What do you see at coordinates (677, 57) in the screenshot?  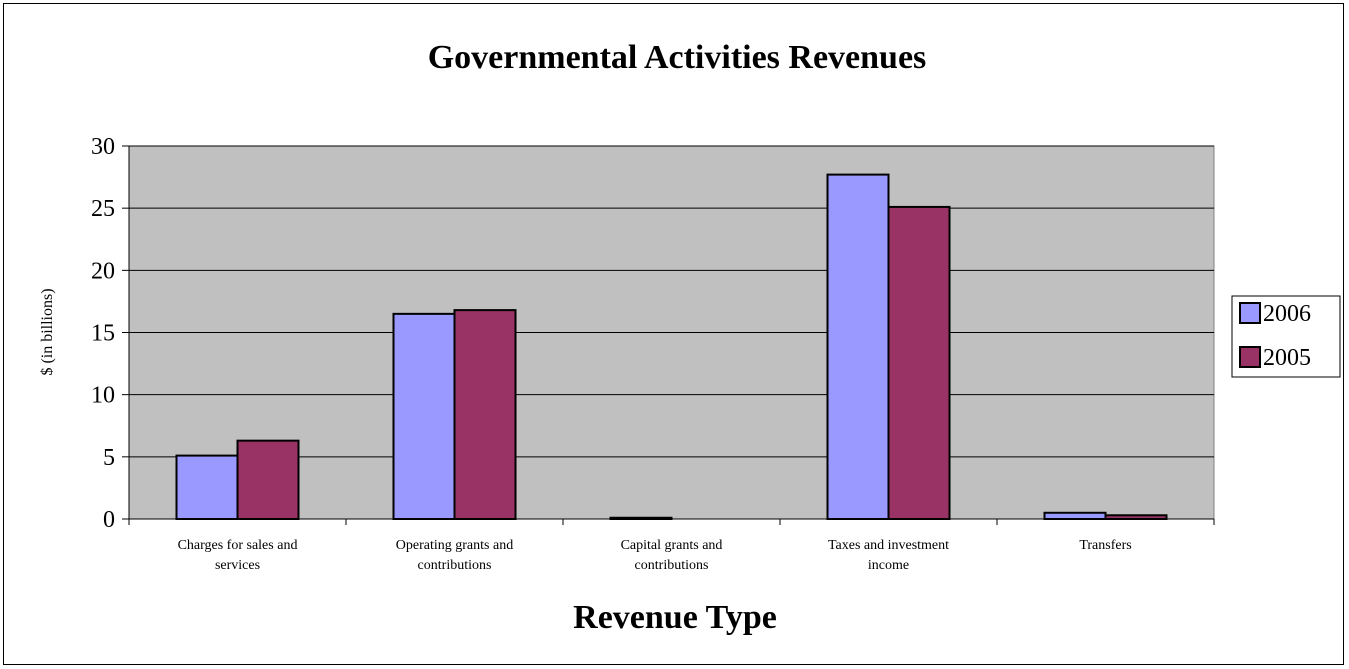 I see `chart-title: Governmental Activities Revenues` at bounding box center [677, 57].